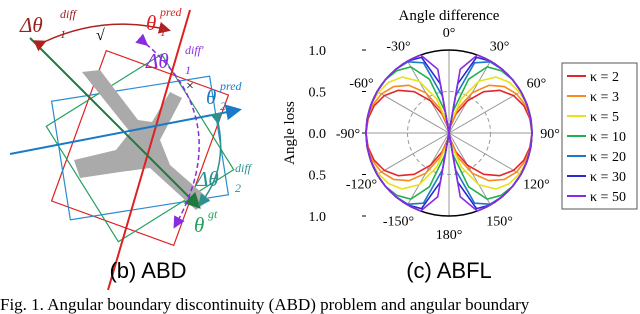 This screenshot has width=640, height=314. I want to click on label-diff1: Δθ diff 1, so click(48, 24).